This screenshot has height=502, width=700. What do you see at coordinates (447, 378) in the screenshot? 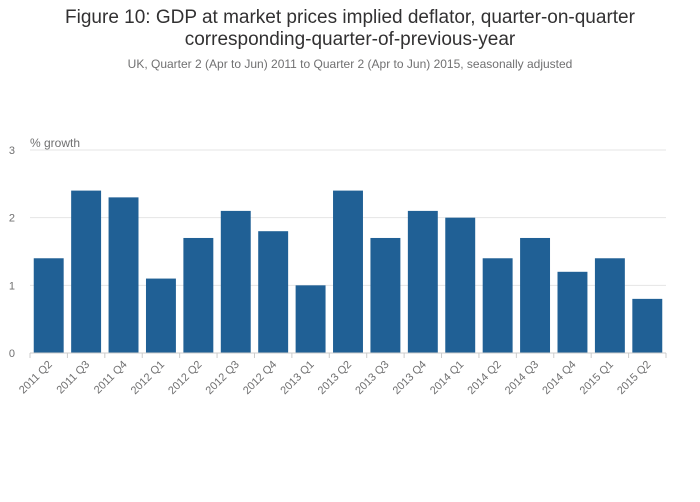
I see `x-tick-label: 2014 Q1` at bounding box center [447, 378].